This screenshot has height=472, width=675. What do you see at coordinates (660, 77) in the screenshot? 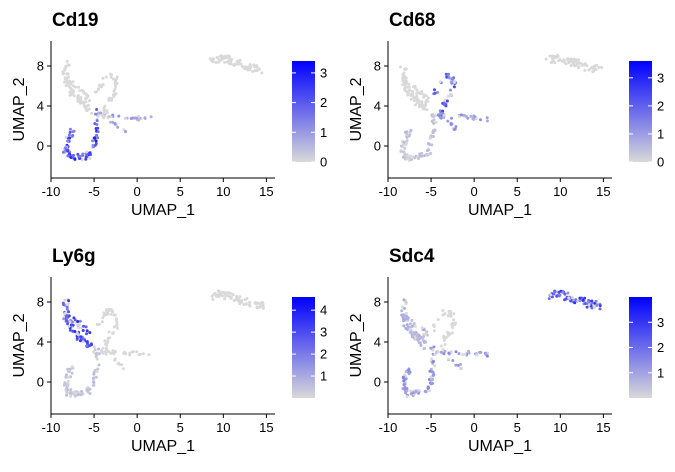
I see `colorbar-tick-label: 3` at bounding box center [660, 77].